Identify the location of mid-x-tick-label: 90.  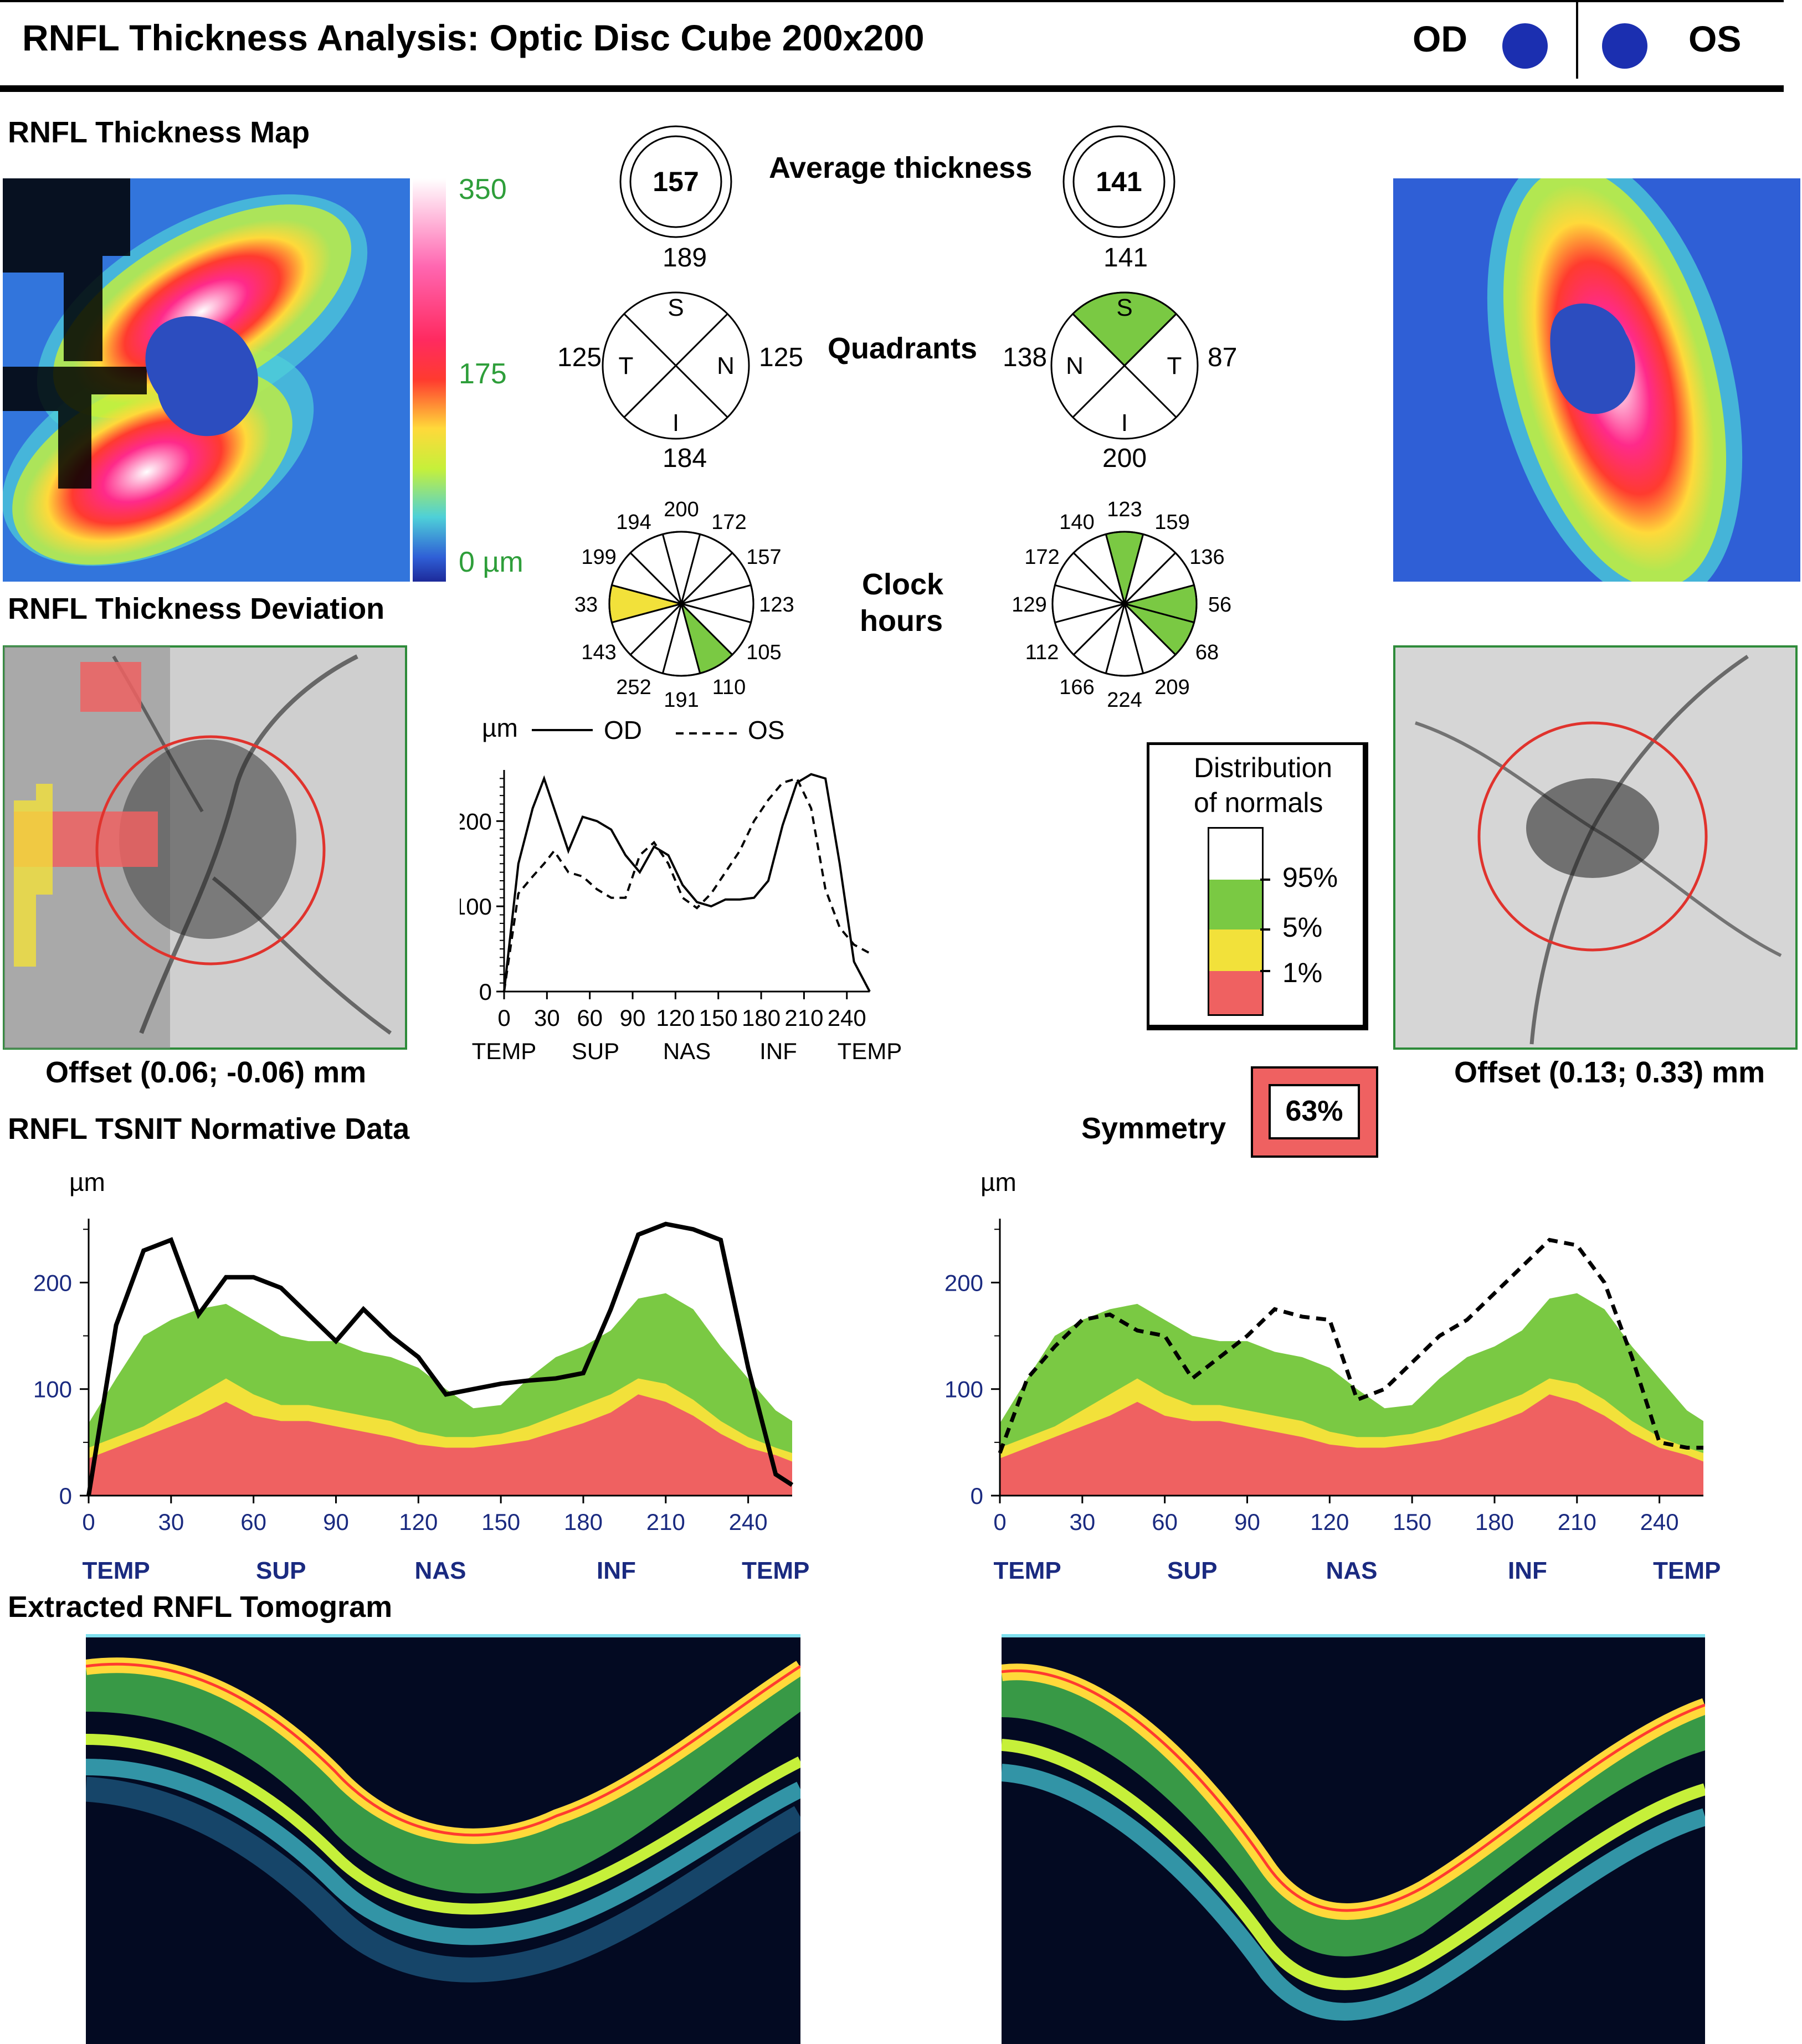
(633, 1018).